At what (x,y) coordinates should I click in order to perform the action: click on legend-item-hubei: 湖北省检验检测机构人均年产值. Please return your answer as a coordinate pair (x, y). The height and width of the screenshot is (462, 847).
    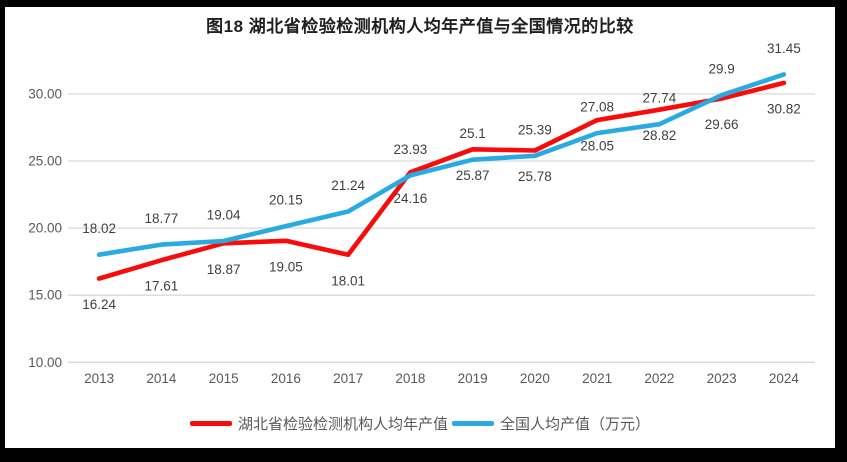
    Looking at the image, I should click on (318, 423).